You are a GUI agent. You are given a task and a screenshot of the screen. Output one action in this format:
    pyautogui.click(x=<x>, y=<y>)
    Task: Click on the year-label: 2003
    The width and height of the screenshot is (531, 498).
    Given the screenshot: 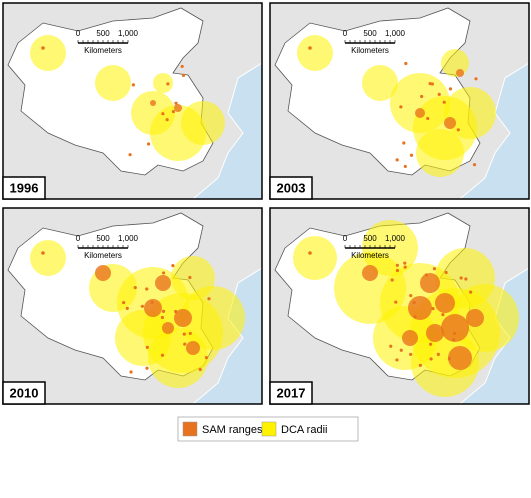 What is the action you would take?
    pyautogui.click(x=291, y=187)
    